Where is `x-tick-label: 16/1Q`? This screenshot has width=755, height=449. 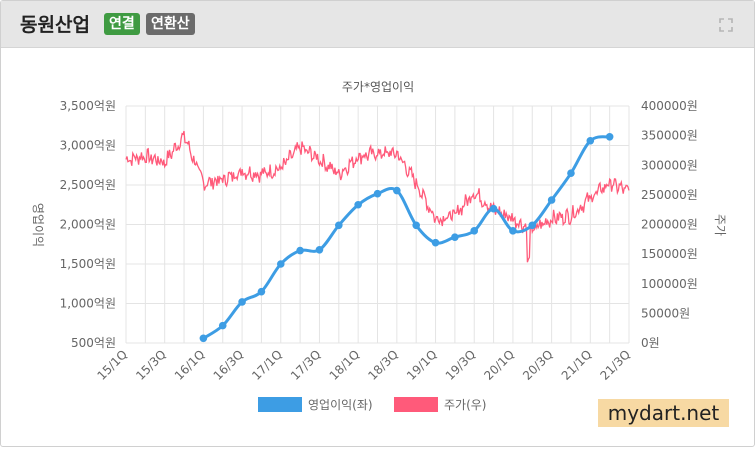
x-tick-label: 16/1Q is located at coordinates (190, 365).